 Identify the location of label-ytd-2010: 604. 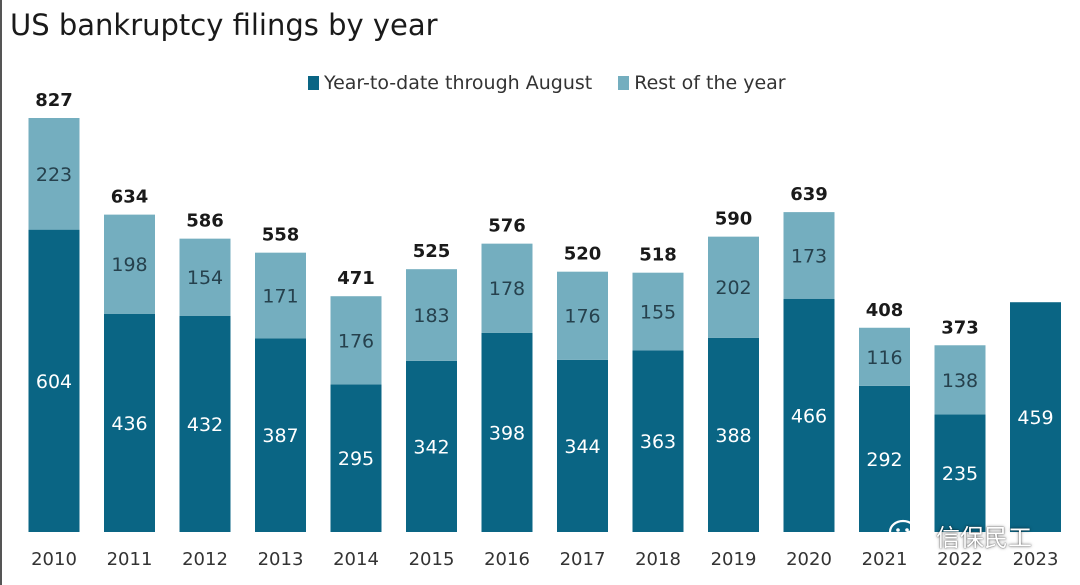
(54, 382).